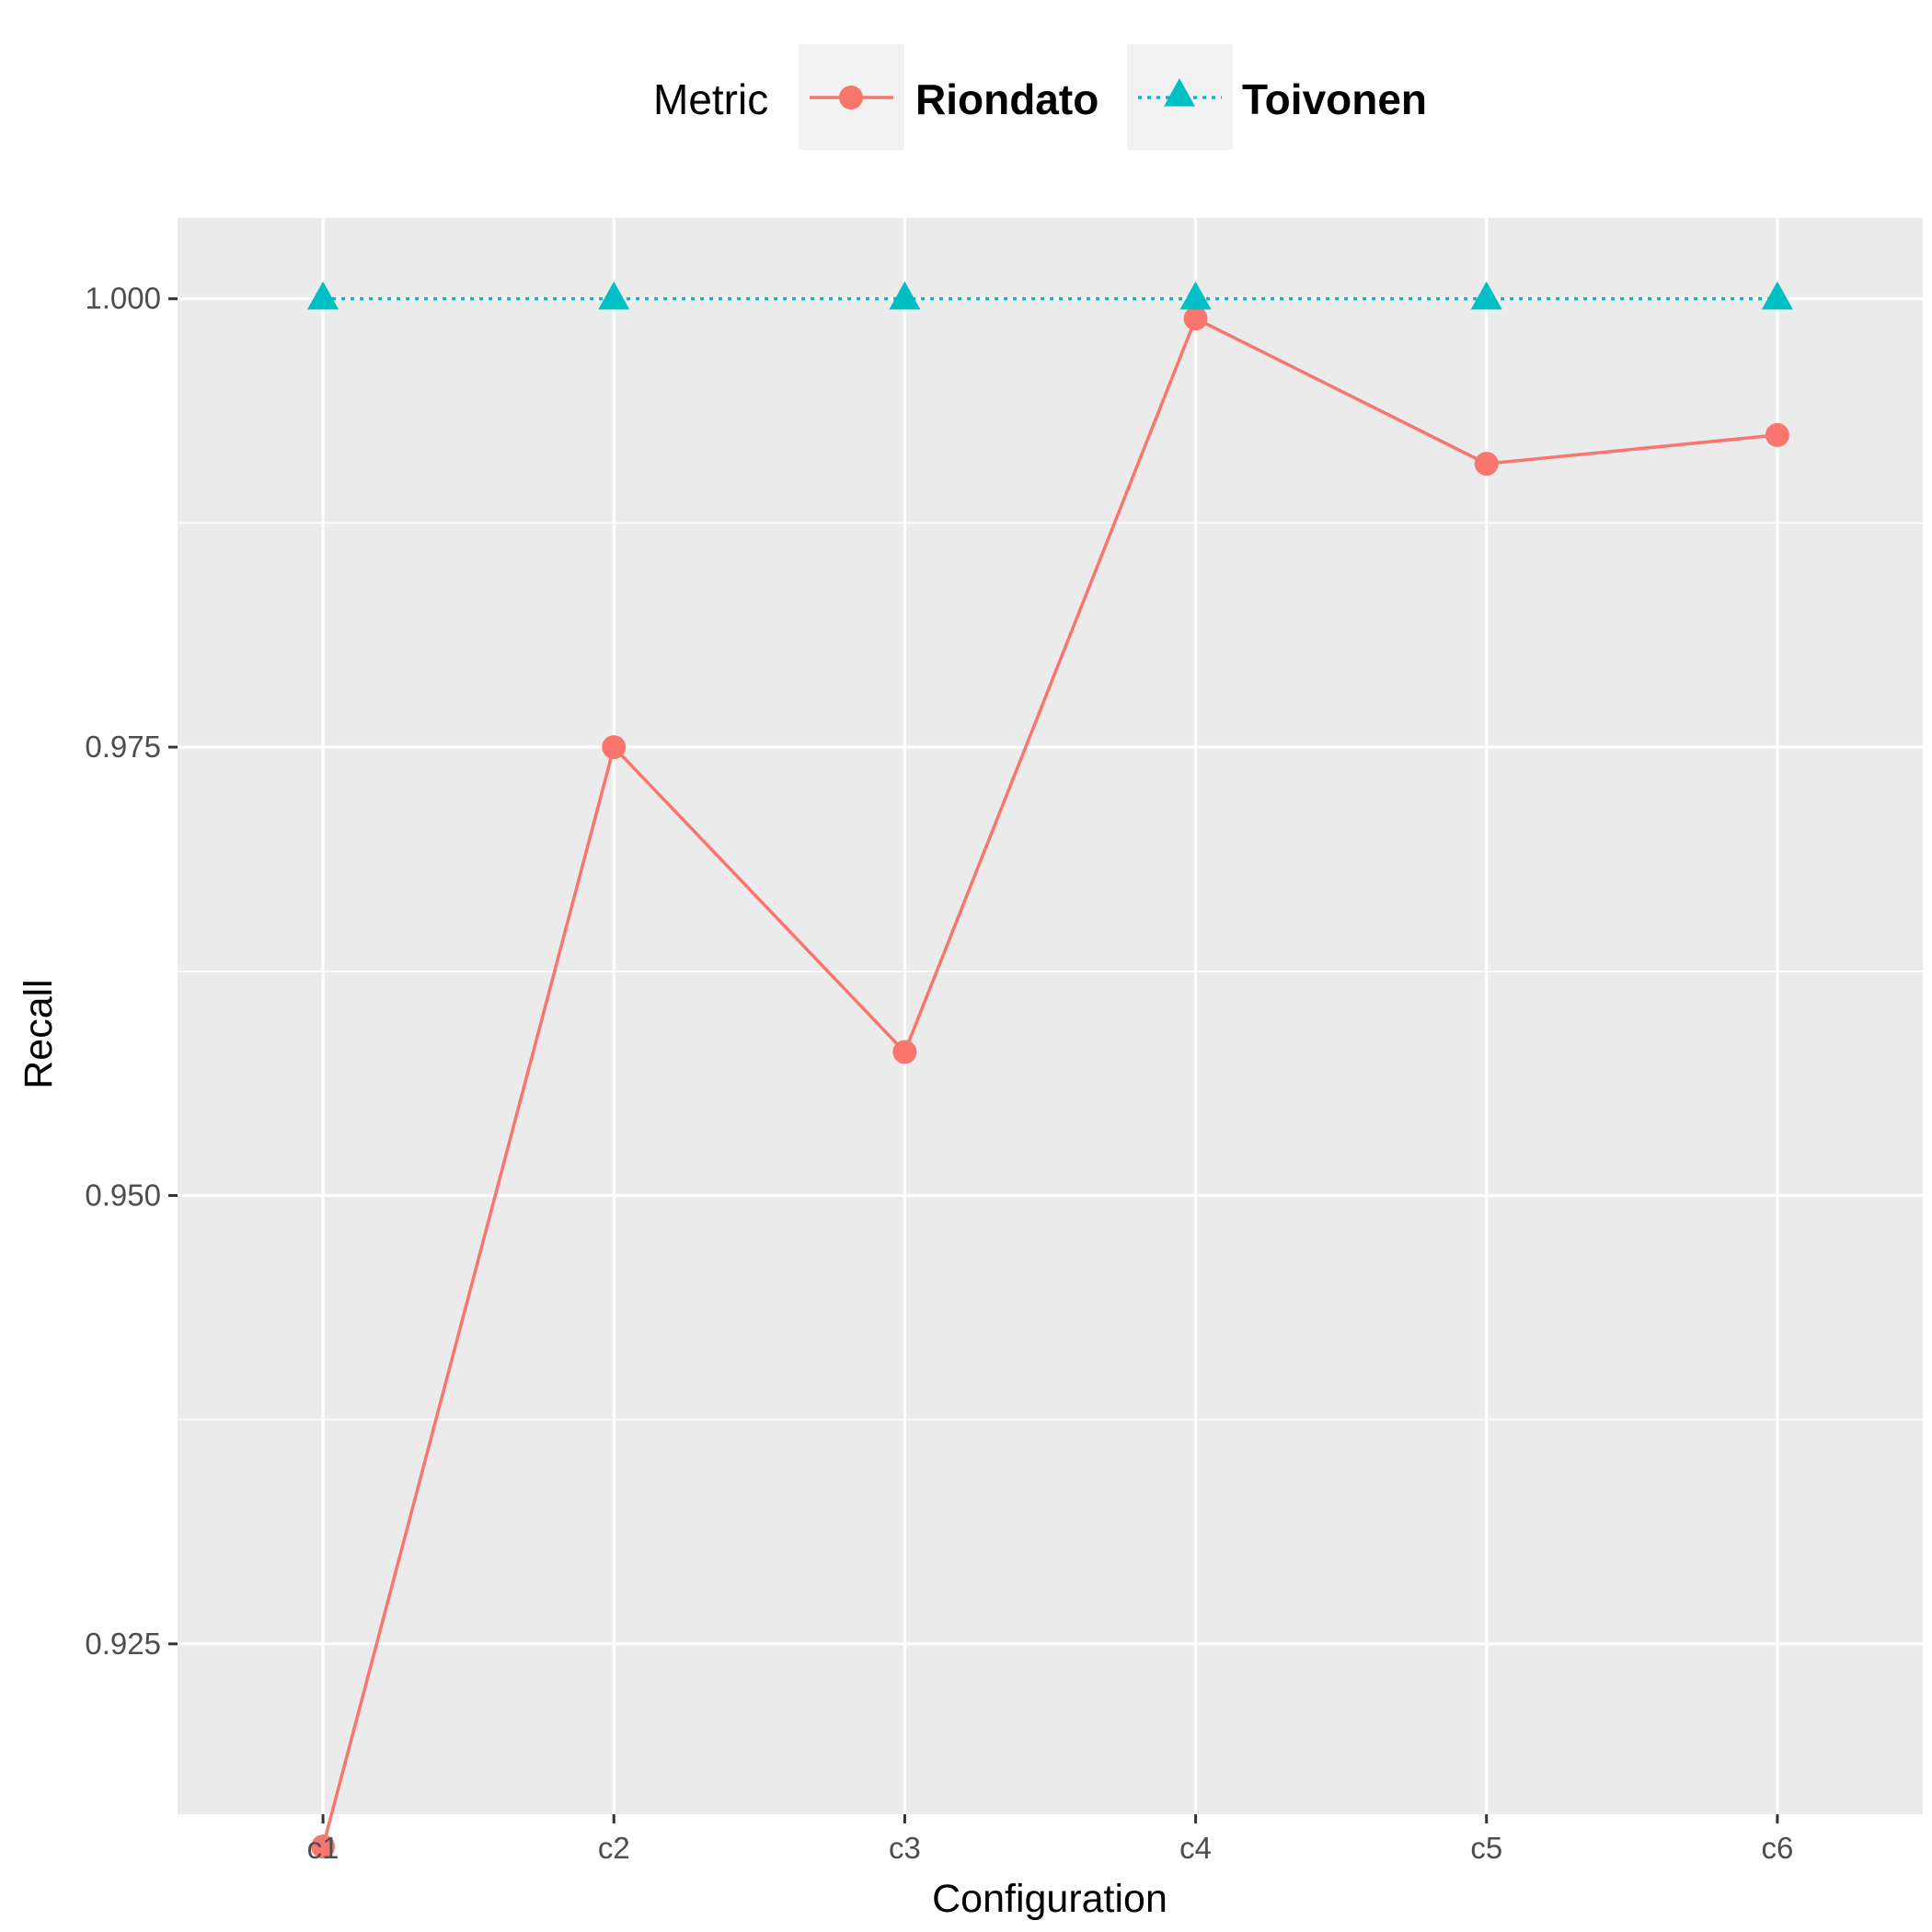 The height and width of the screenshot is (1932, 1932). I want to click on x-tick-label: c2, so click(614, 1848).